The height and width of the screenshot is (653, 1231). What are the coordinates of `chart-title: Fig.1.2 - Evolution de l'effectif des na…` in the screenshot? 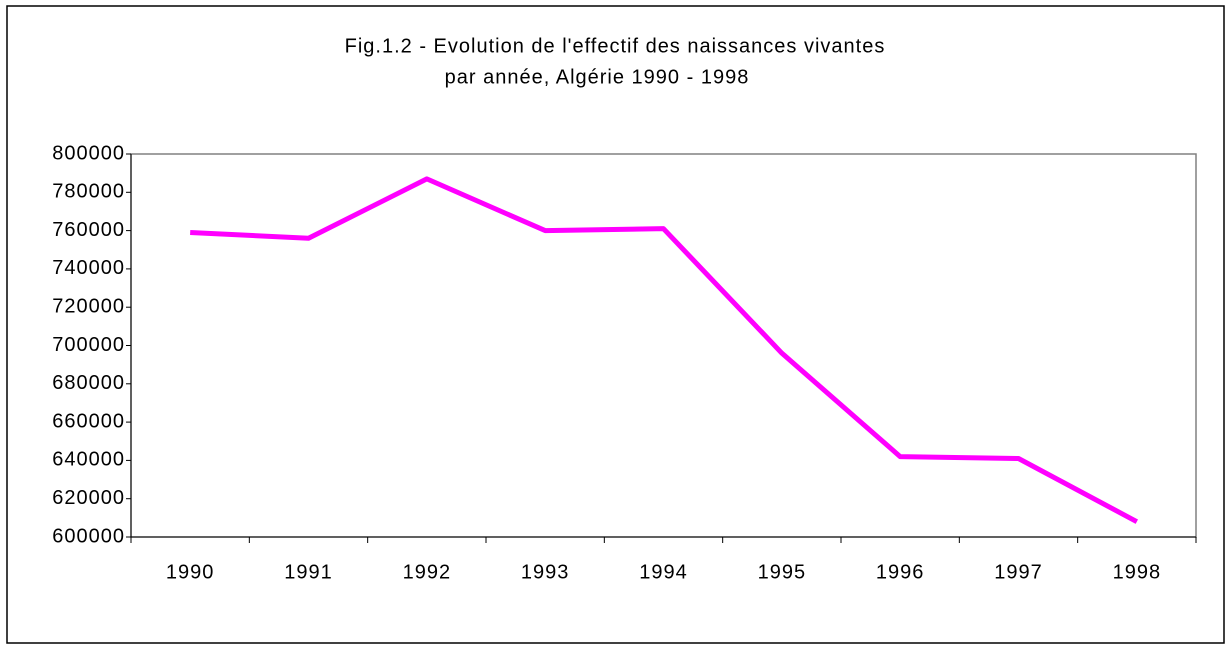 It's located at (615, 46).